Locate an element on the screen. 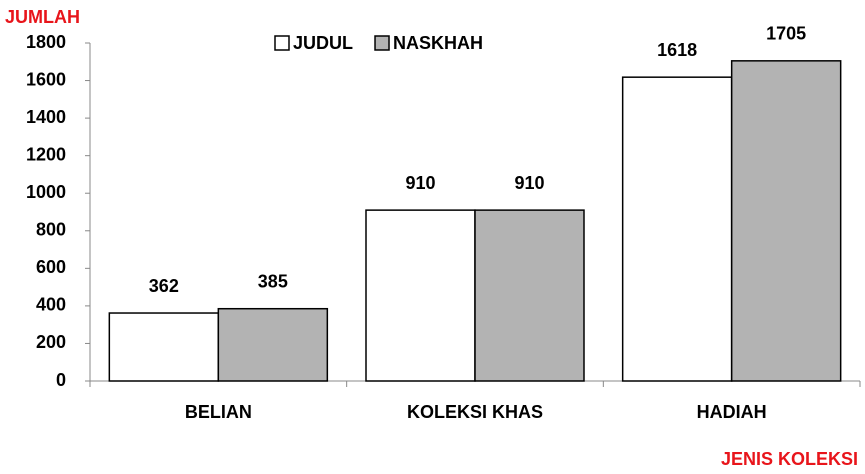 Image resolution: width=865 pixels, height=474 pixels. x-axis-label: JENIS KOLEKSI is located at coordinates (789, 459).